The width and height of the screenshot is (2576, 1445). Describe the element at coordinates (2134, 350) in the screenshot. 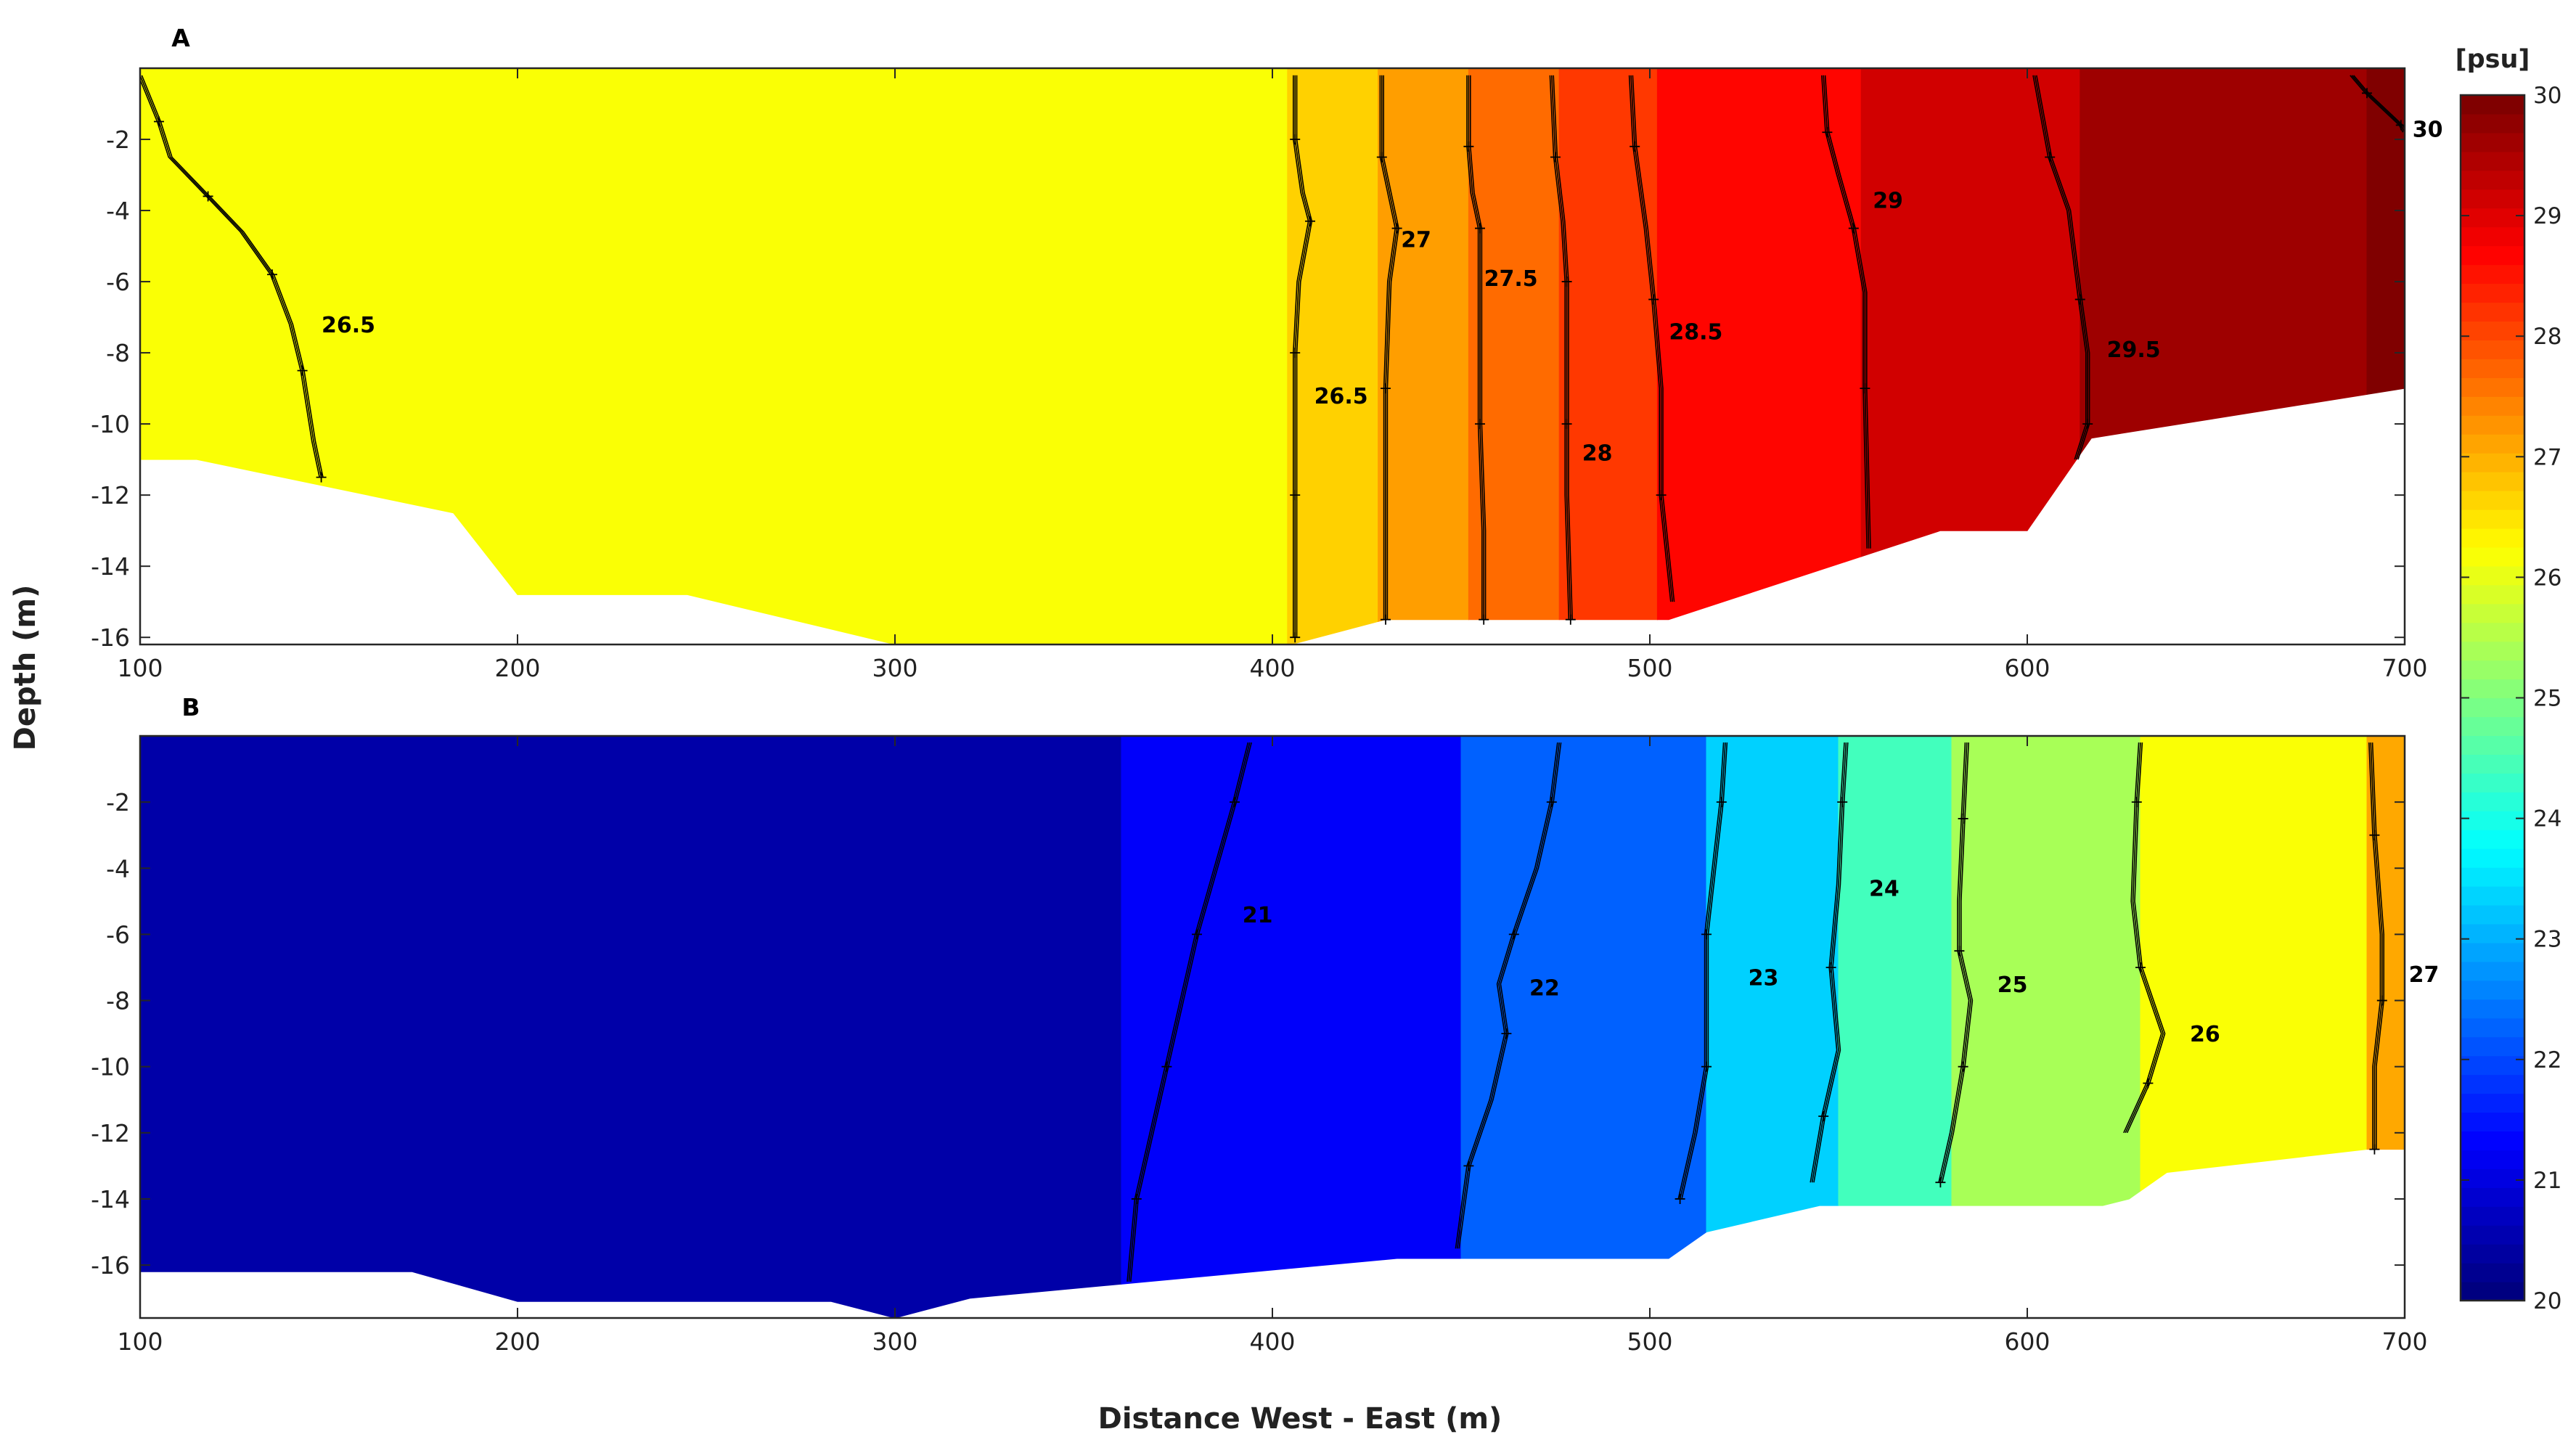

I see `contour-label: 29.5` at that location.